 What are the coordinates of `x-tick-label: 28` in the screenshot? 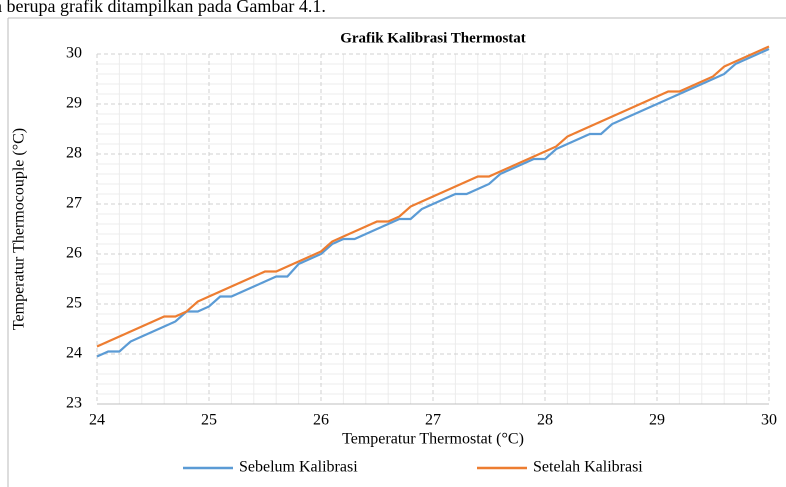 It's located at (545, 420).